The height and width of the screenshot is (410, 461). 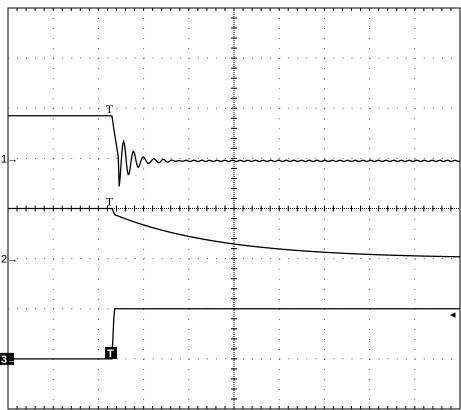 I want to click on channel-3-trigger-mark: T, so click(x=110, y=354).